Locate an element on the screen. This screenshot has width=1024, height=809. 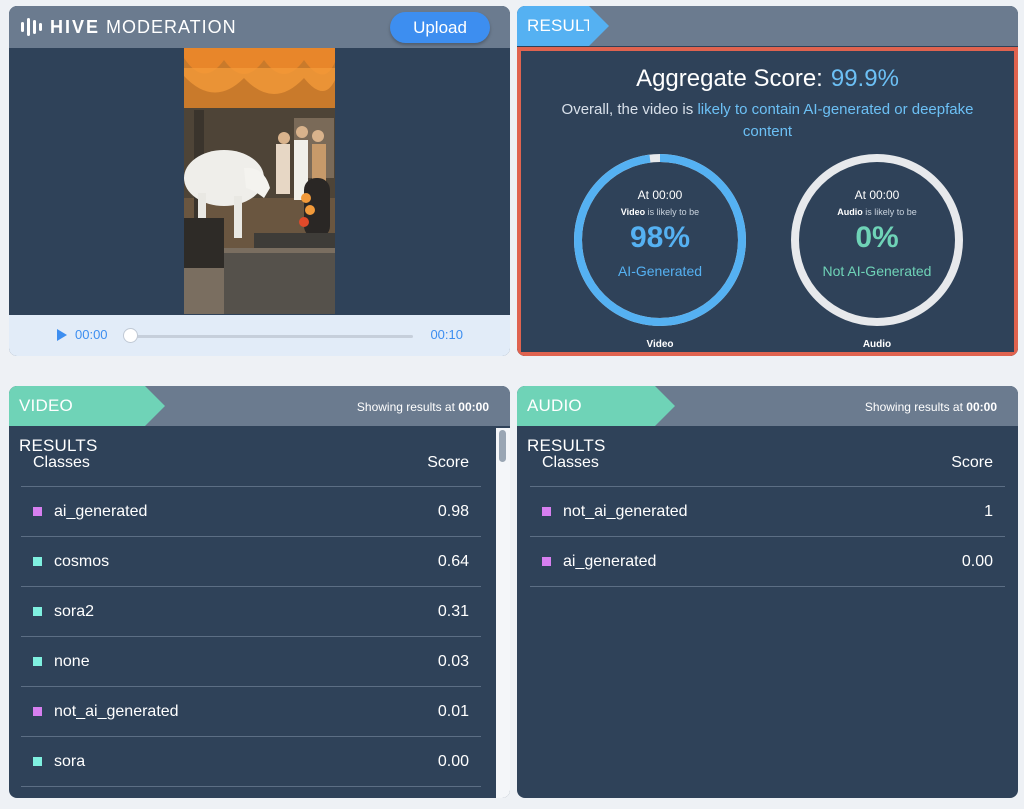
aggregate-label: Aggregate Score: is located at coordinates (729, 78).